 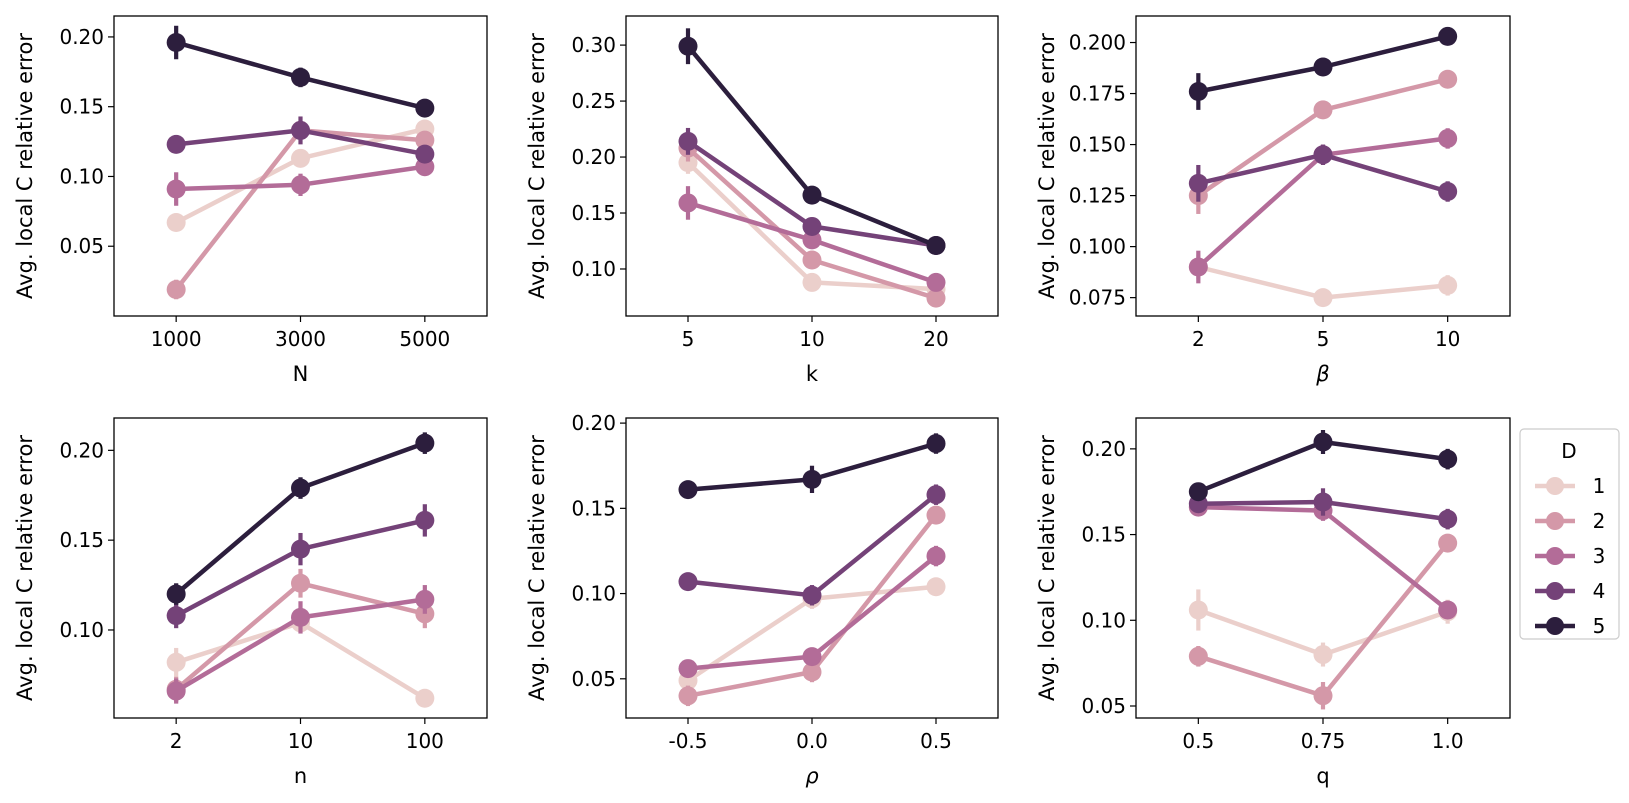 What do you see at coordinates (1599, 626) in the screenshot?
I see `legend-label-5: 5` at bounding box center [1599, 626].